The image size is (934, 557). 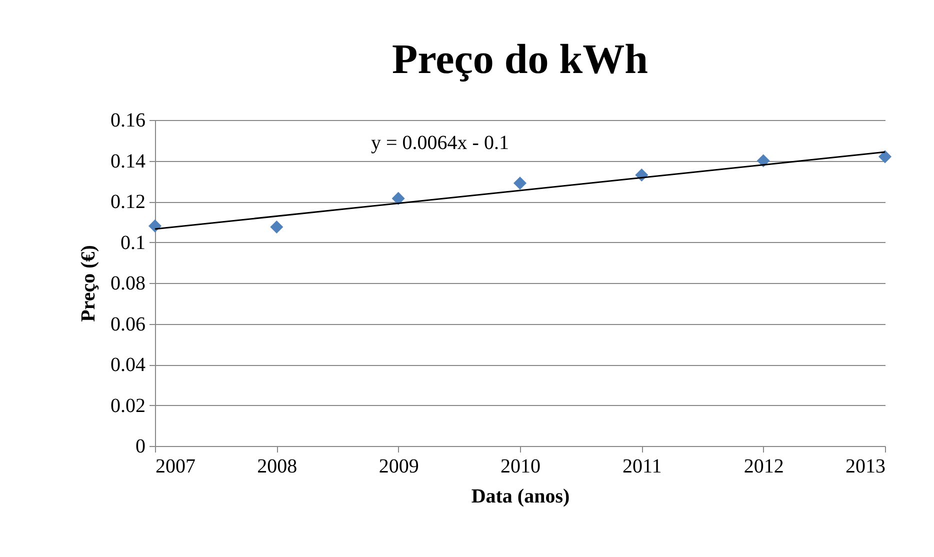 What do you see at coordinates (89, 283) in the screenshot?
I see `y-axis-title: Preço (€)` at bounding box center [89, 283].